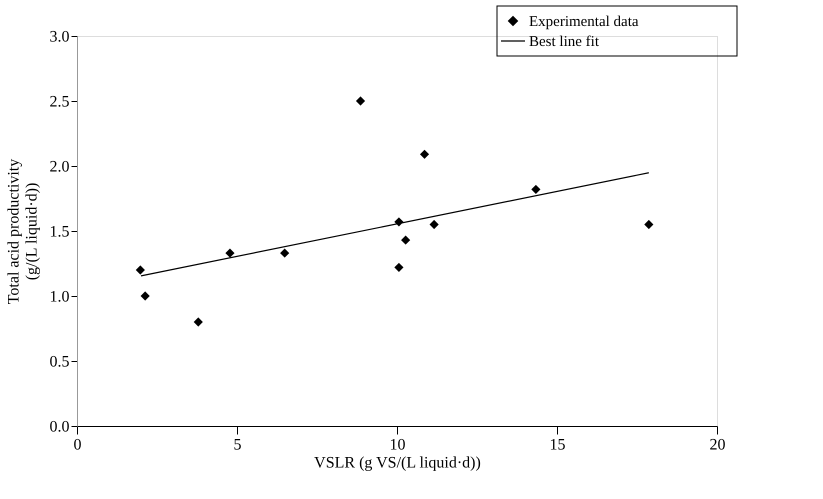 The width and height of the screenshot is (823, 499). I want to click on x-tick-label: 20, so click(718, 445).